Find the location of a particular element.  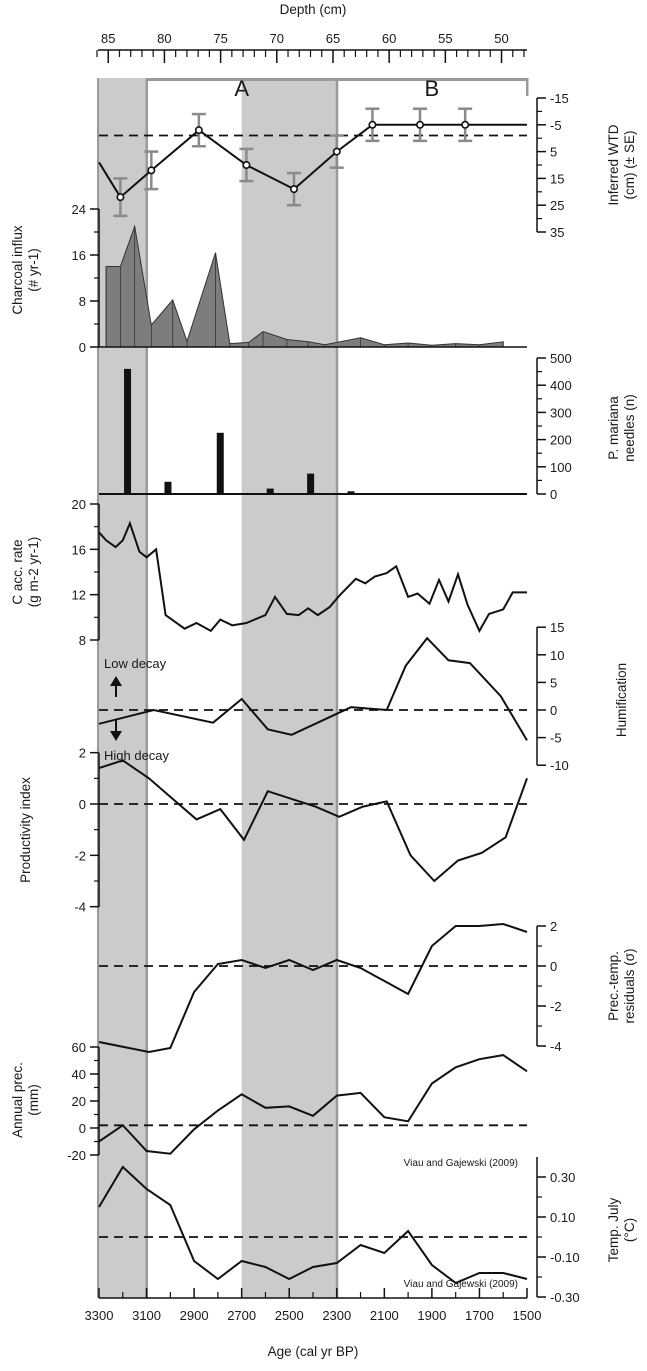

depth-tick-label: 50 is located at coordinates (501, 38).